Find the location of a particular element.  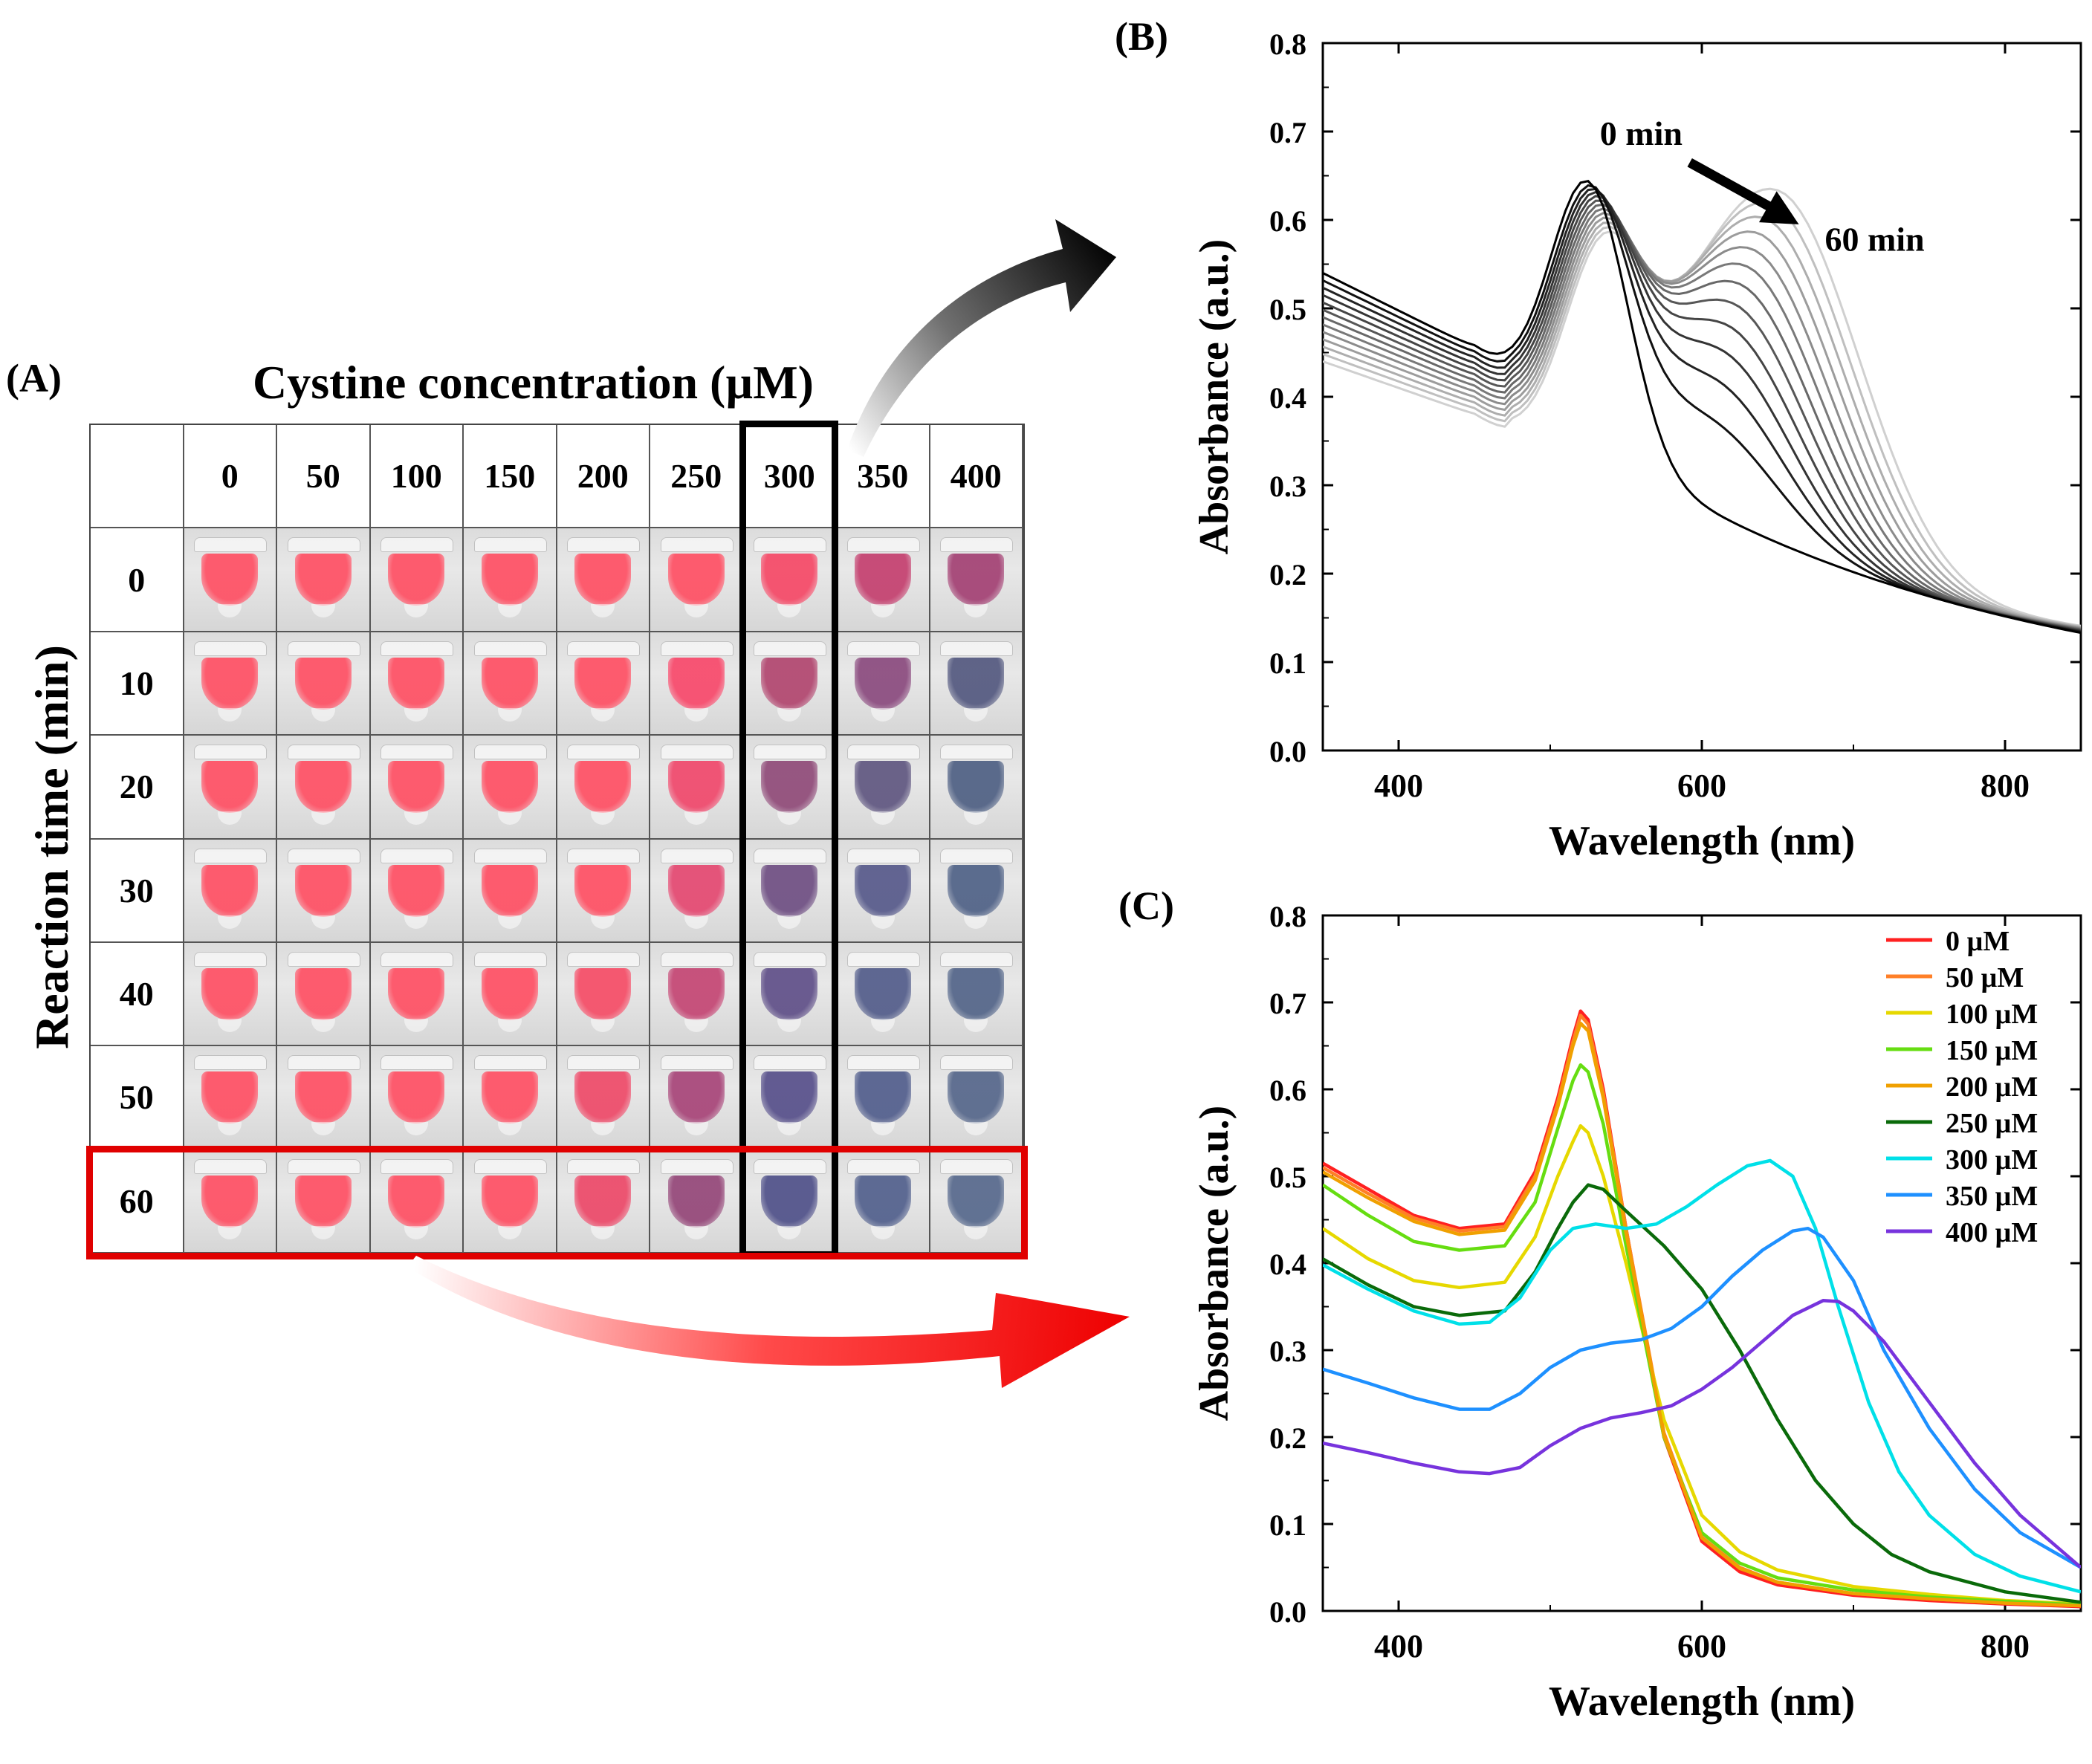

y-tick-label: 0.8 is located at coordinates (1287, 44).